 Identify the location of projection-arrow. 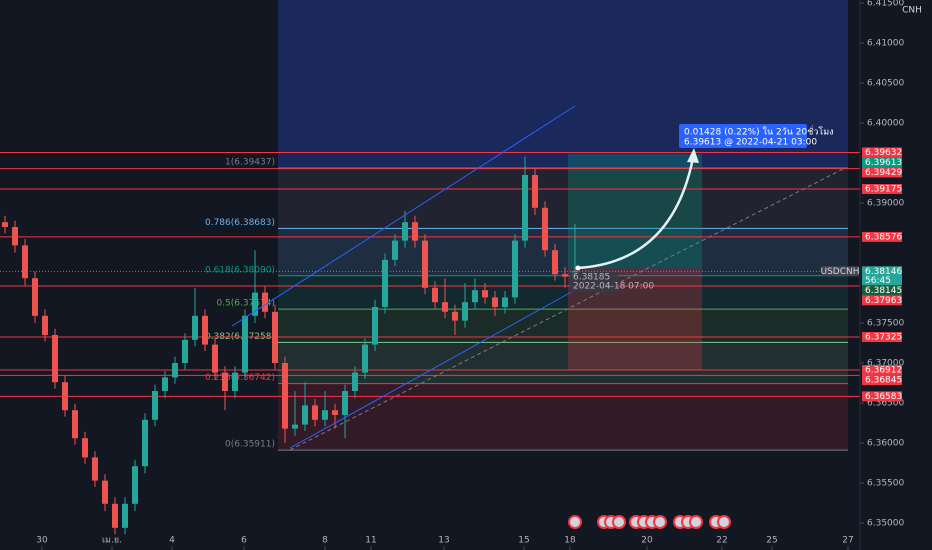
(636, 213).